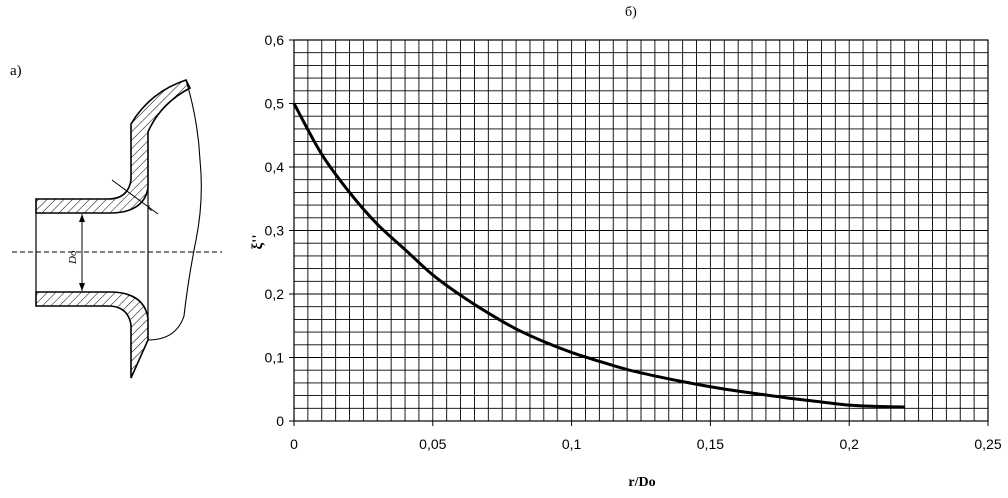 Image resolution: width=1008 pixels, height=498 pixels. I want to click on y-tick-labels: 0 0,1 0,2 0,3 0,4 0,5 0,6, so click(275, 230).